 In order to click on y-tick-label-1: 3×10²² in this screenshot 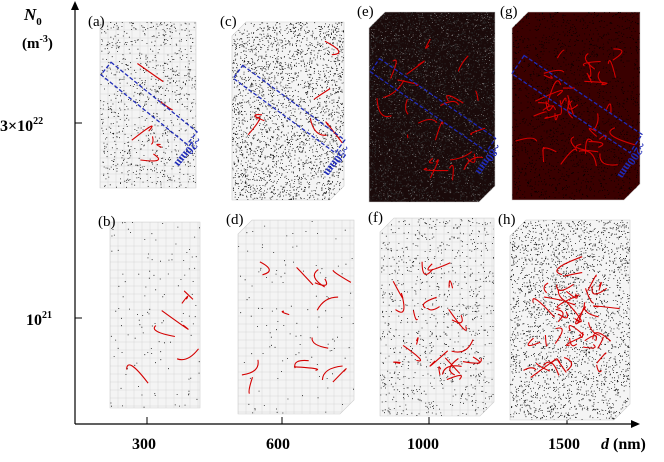, I will do `click(21, 125)`.